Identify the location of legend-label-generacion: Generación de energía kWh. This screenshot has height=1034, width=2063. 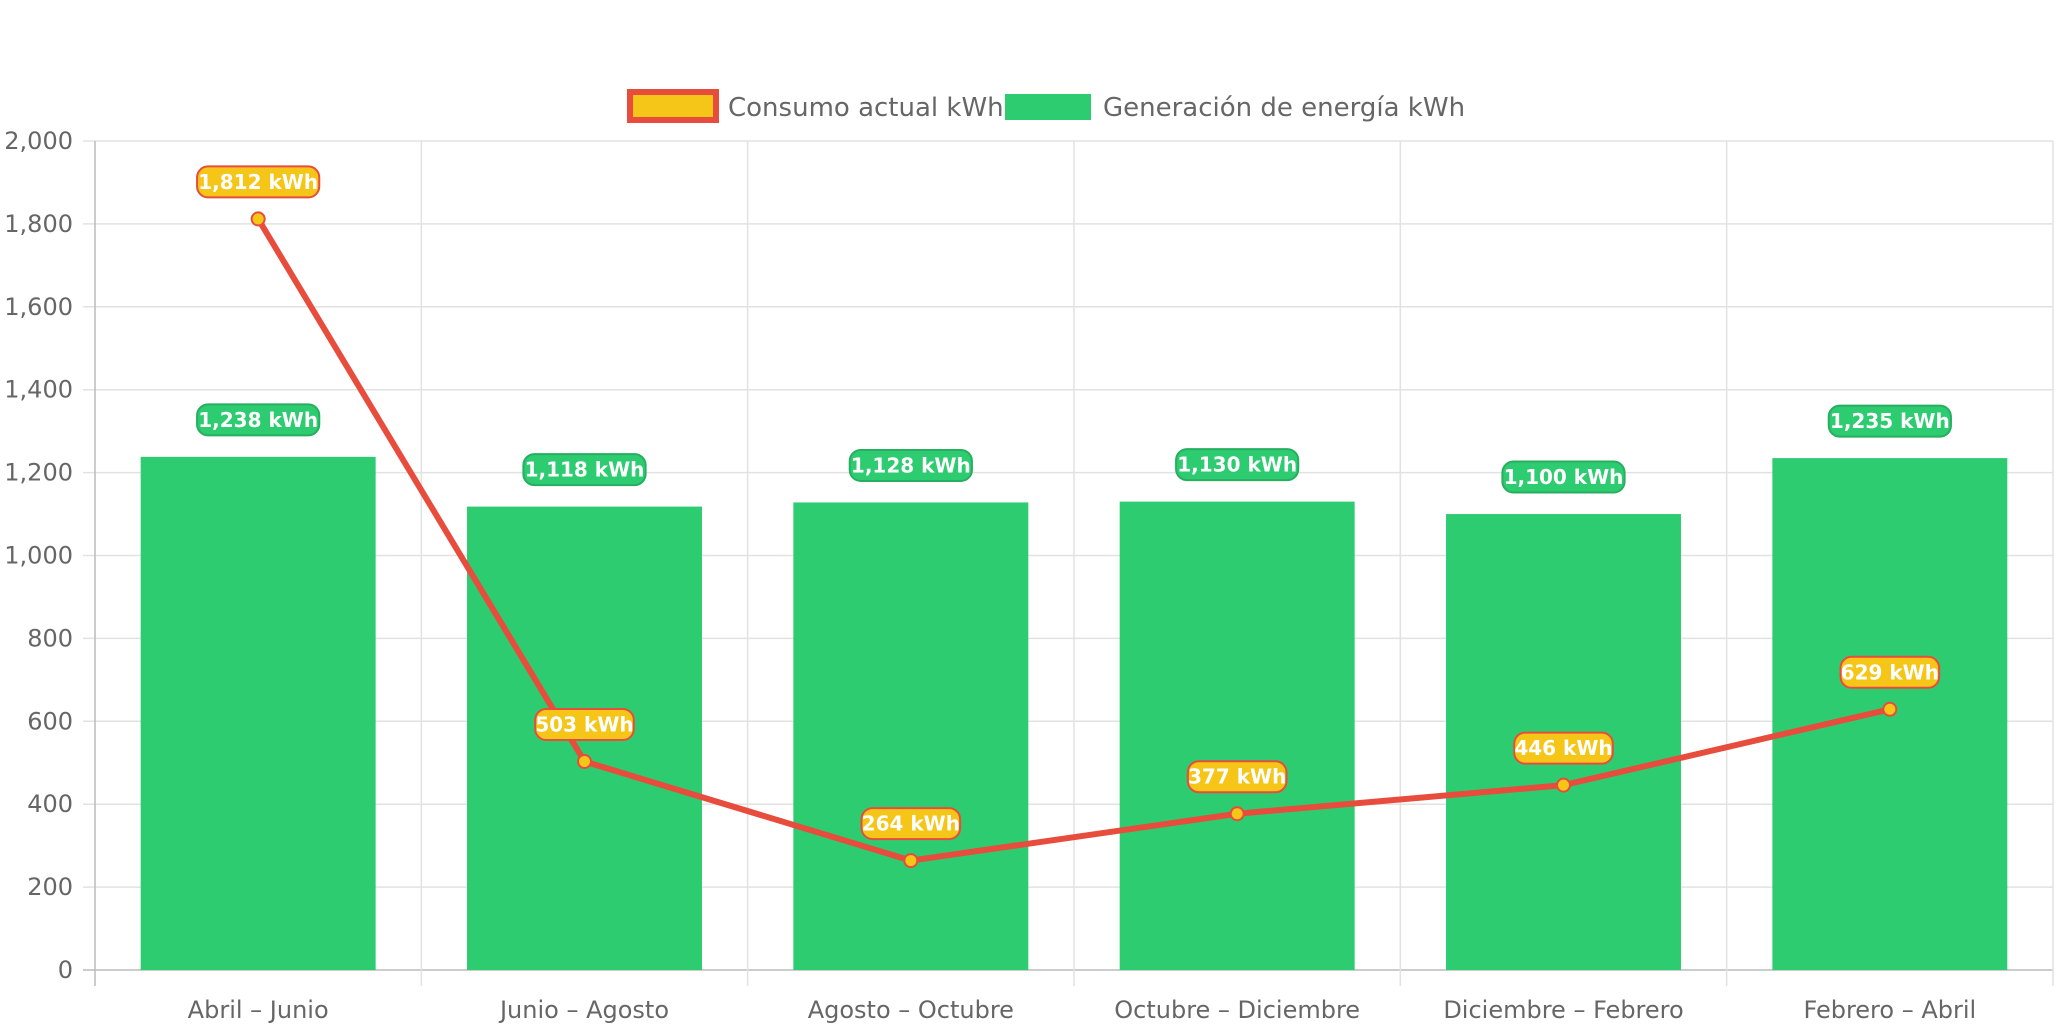
(1284, 108).